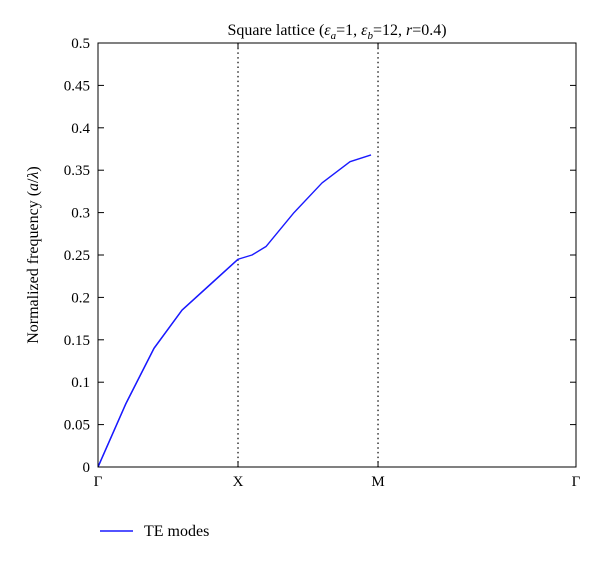 Image resolution: width=600 pixels, height=563 pixels. Describe the element at coordinates (377, 482) in the screenshot. I see `x-tick-label: M` at that location.